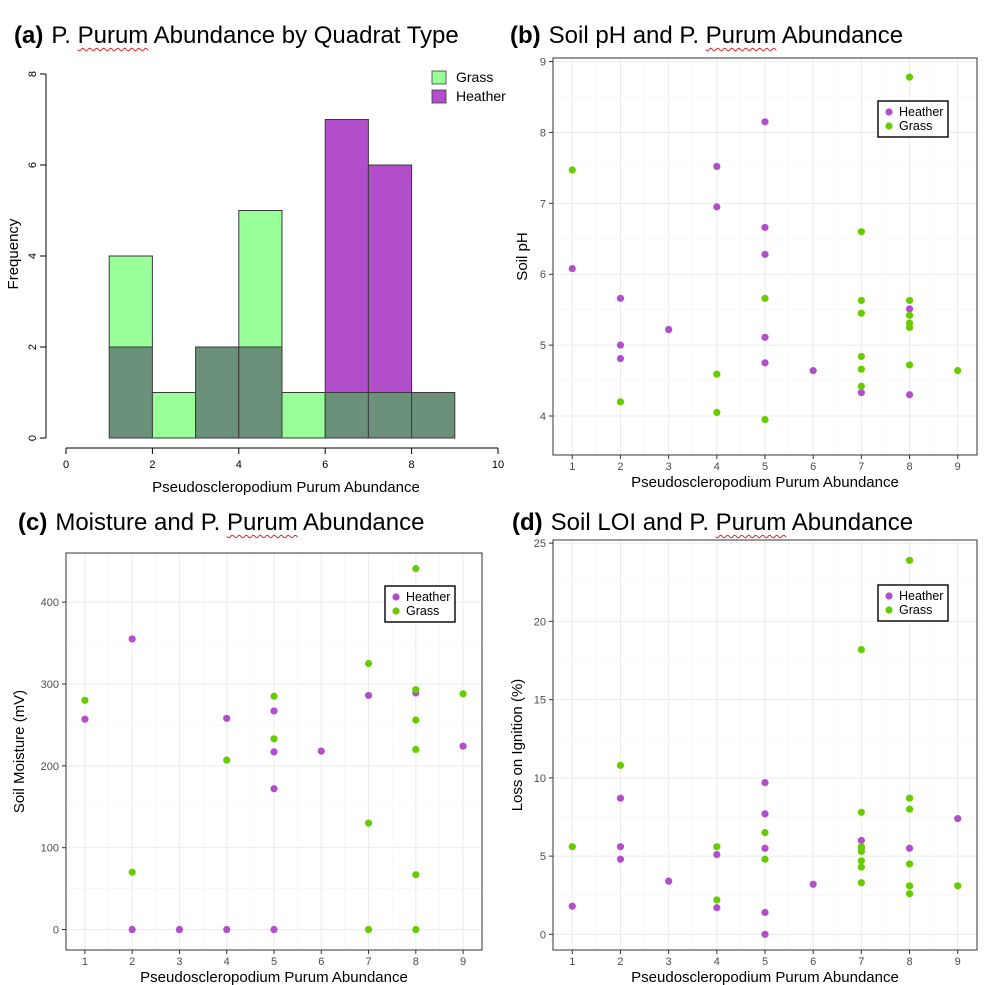 The image size is (987, 985). What do you see at coordinates (33, 347) in the screenshot?
I see `y-tick-label: 2` at bounding box center [33, 347].